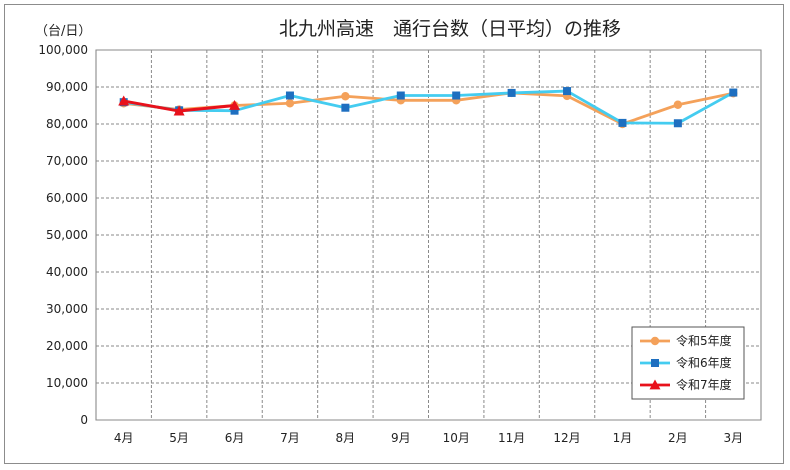 Image resolution: width=790 pixels, height=470 pixels. I want to click on y-tick-label: 90,000, so click(67, 87).